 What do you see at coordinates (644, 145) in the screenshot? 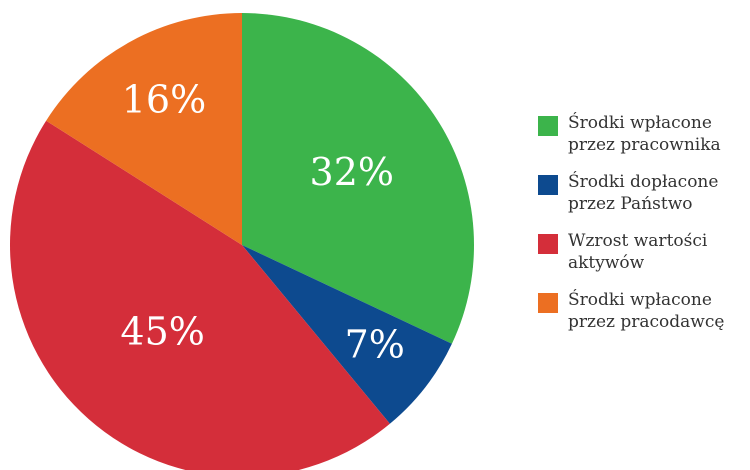
I see `legend-label-employee-line2: przez pracownika` at bounding box center [644, 145].